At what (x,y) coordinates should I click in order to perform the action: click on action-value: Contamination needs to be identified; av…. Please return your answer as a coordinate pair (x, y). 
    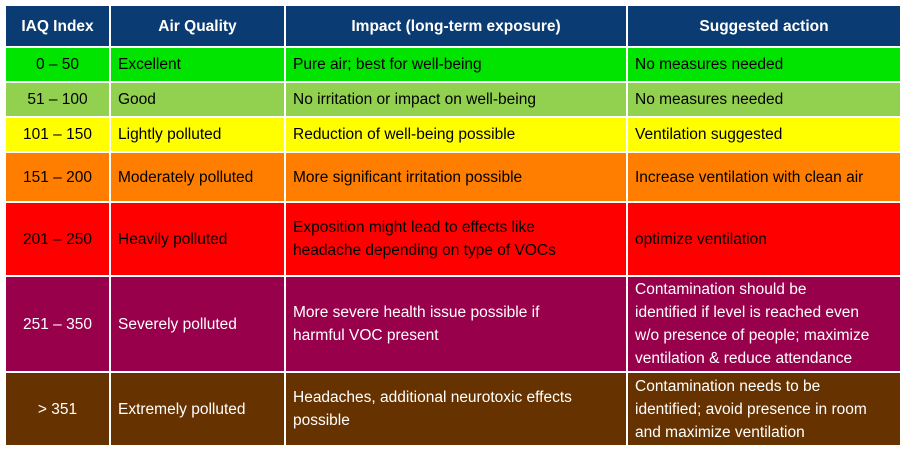
    Looking at the image, I should click on (751, 409).